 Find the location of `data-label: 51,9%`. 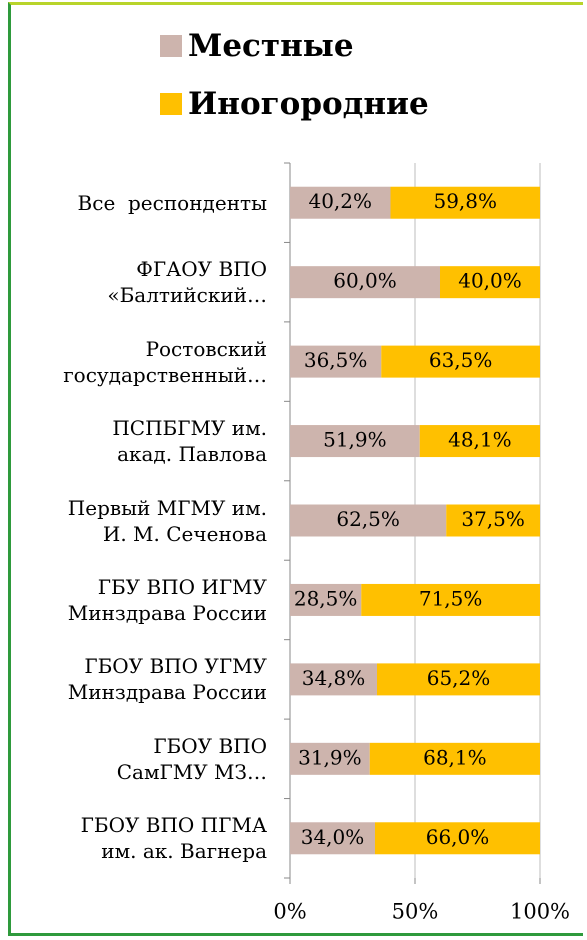

data-label: 51,9% is located at coordinates (355, 440).